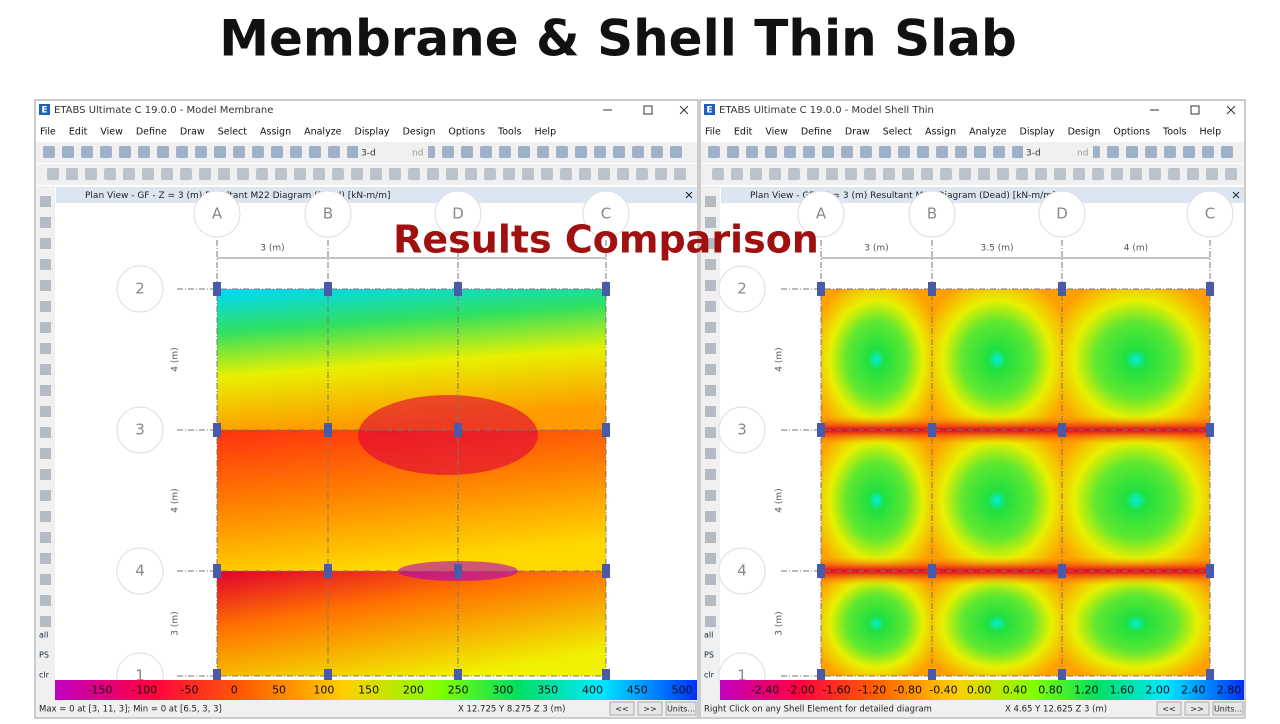 The width and height of the screenshot is (1280, 724). What do you see at coordinates (44, 655) in the screenshot?
I see `side-tool-label: PS` at bounding box center [44, 655].